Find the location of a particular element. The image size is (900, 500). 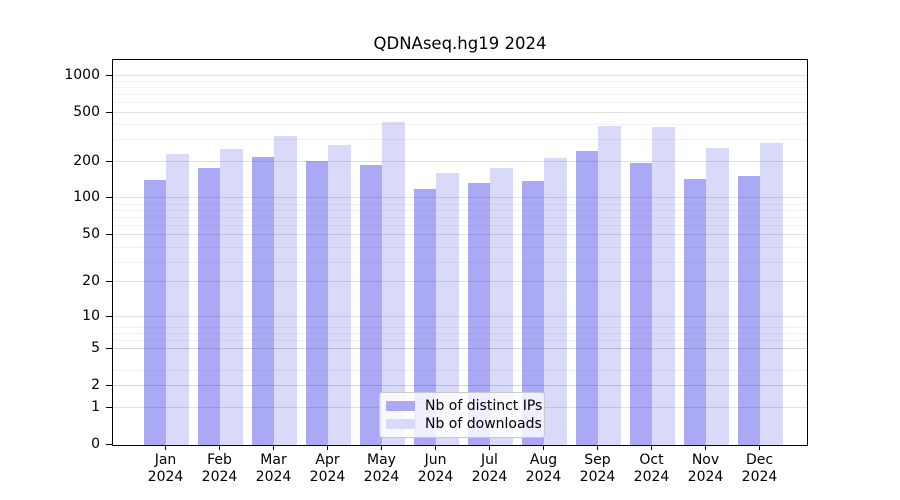

y-axis-tick-label: 0 is located at coordinates (95, 444).